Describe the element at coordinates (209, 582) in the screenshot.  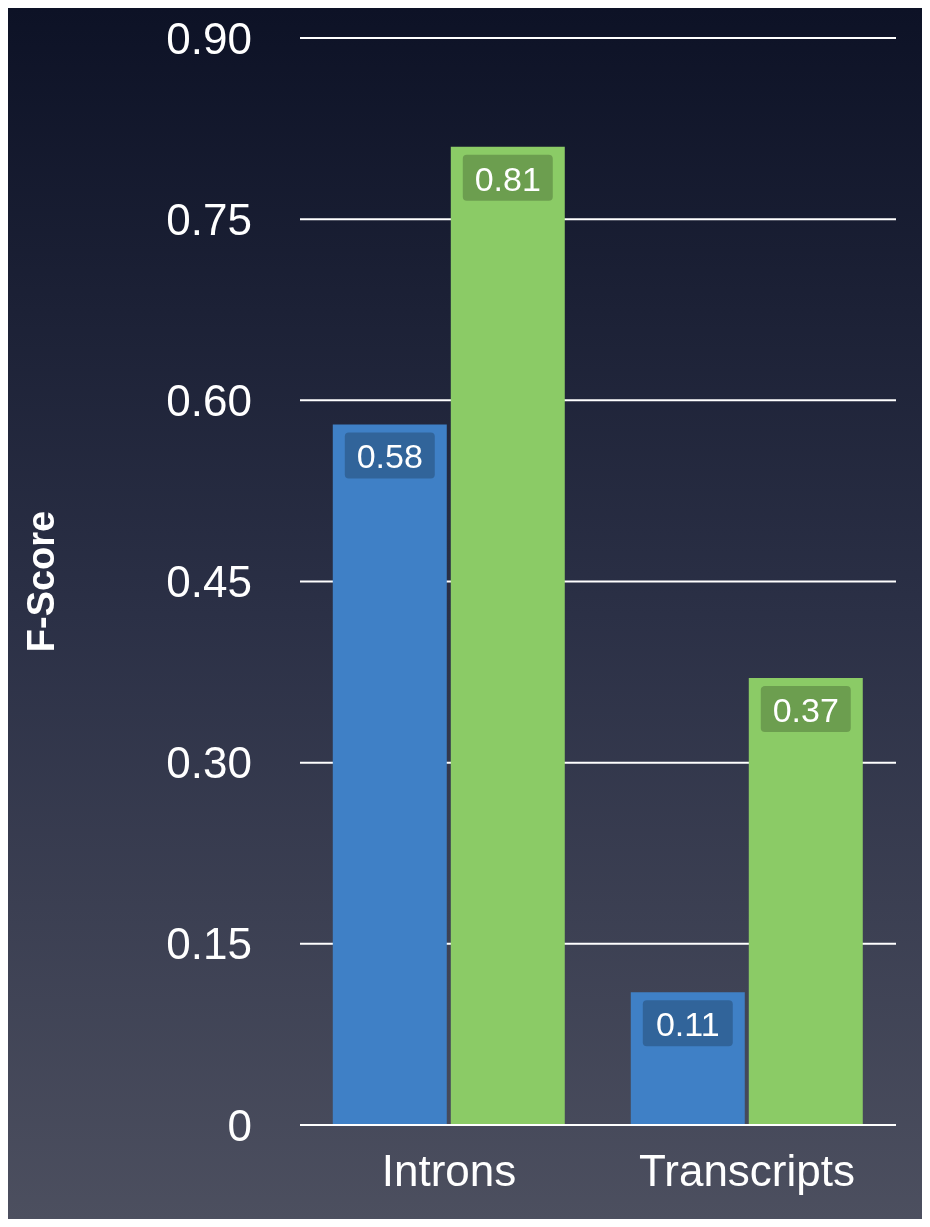
I see `y-tick-label: 0.45` at that location.